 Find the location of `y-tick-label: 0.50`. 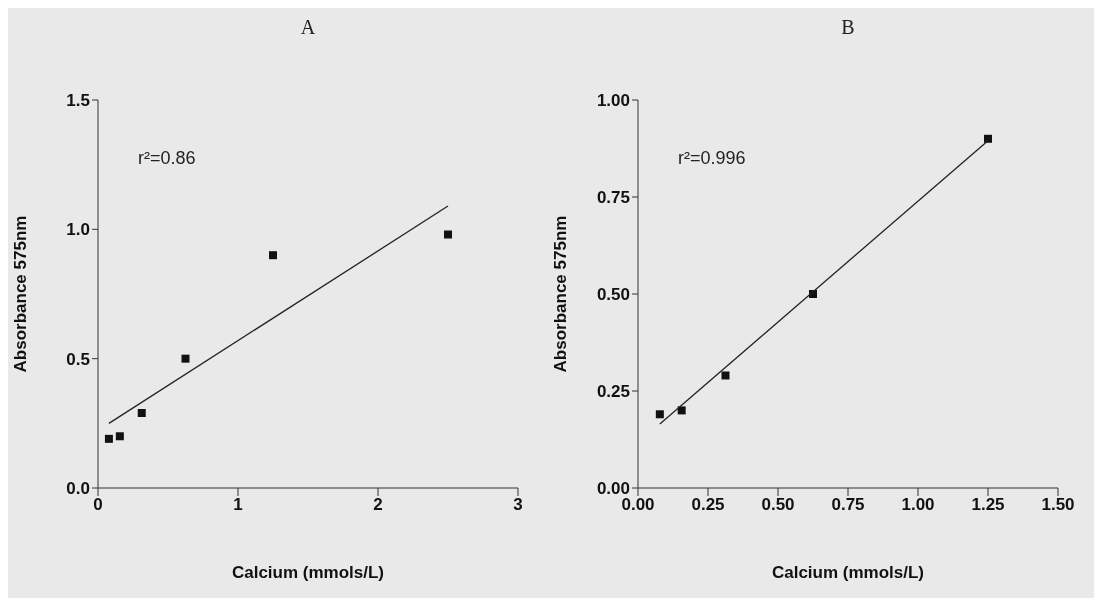

y-tick-label: 0.50 is located at coordinates (613, 295).